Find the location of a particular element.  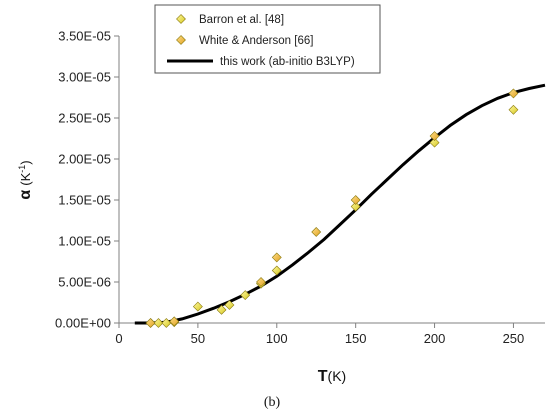

y-tick-label: 3.00E-05 is located at coordinates (84, 77).